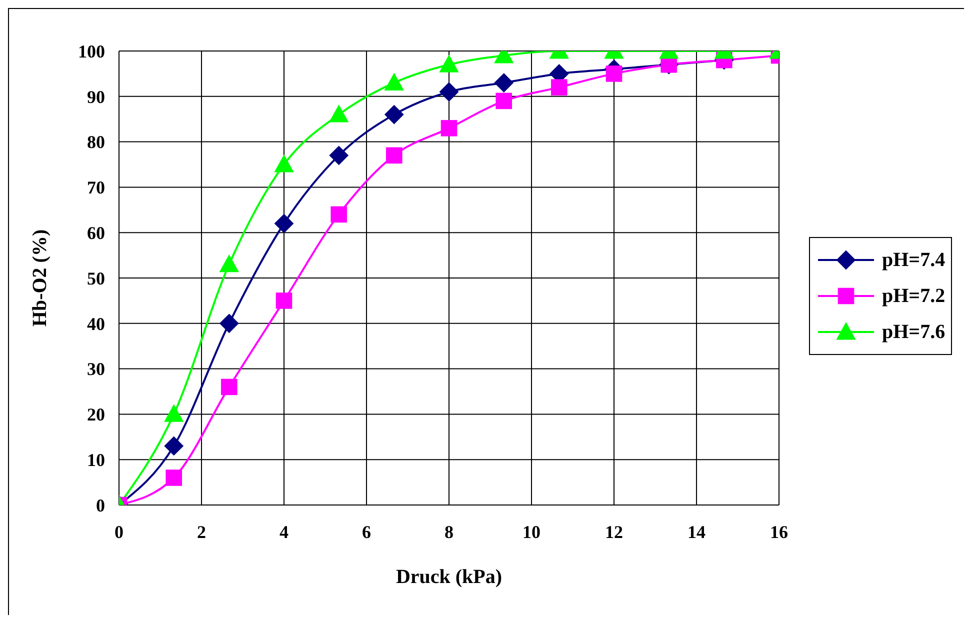  Describe the element at coordinates (697, 532) in the screenshot. I see `x-tick-label: 14` at that location.